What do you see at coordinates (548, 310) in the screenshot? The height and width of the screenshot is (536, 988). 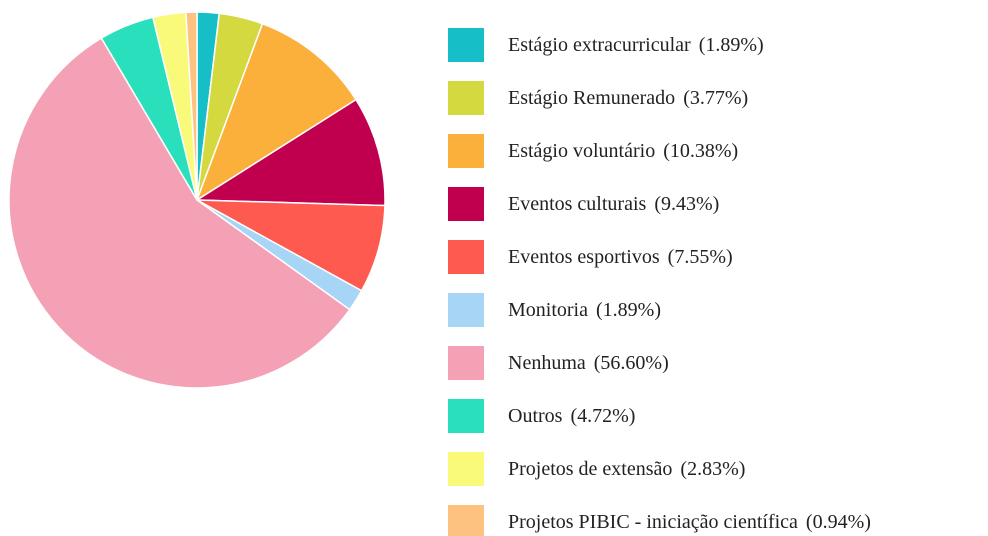 I see `legend-name: Monitoria` at bounding box center [548, 310].